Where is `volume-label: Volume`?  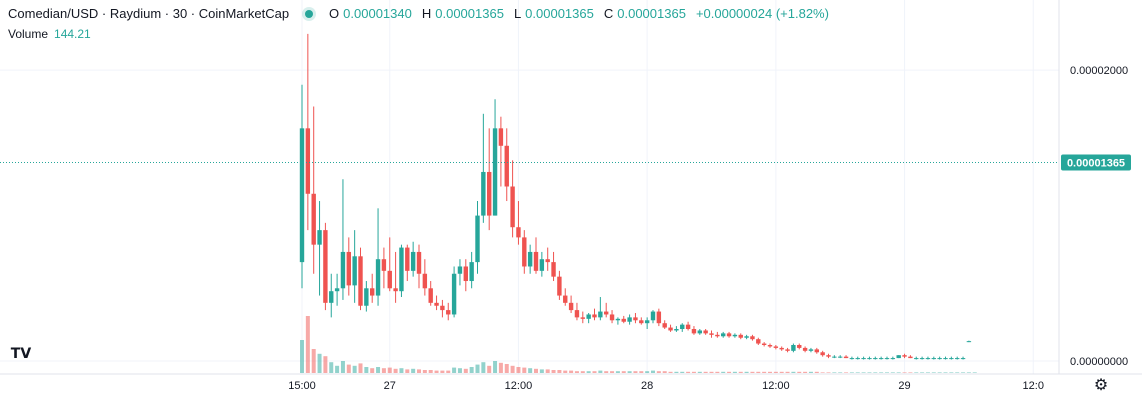
volume-label: Volume is located at coordinates (28, 34).